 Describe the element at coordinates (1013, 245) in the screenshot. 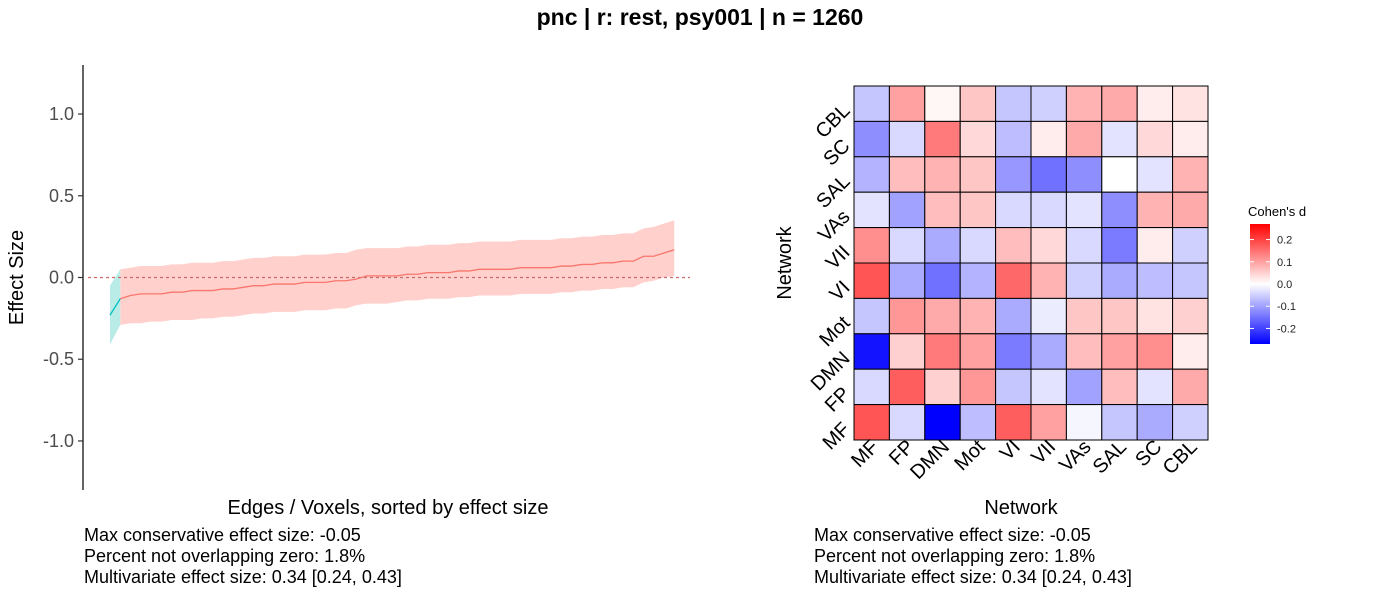

I see `heatmap-cell-VII-VI` at that location.